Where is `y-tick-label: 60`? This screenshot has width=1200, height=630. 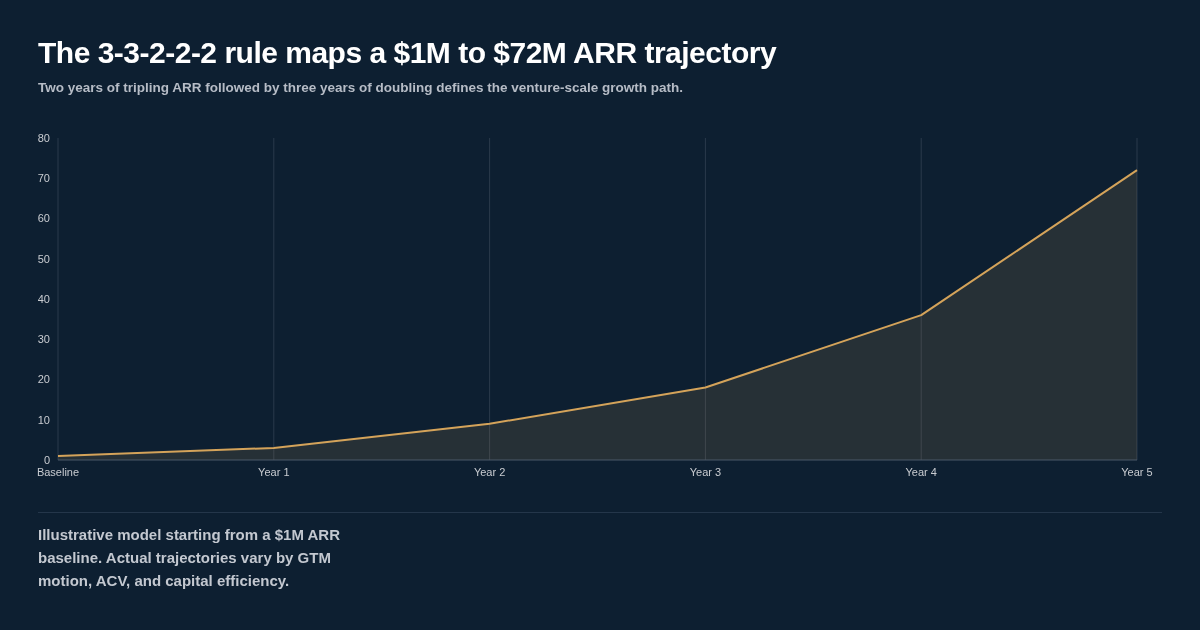
y-tick-label: 60 is located at coordinates (43, 218).